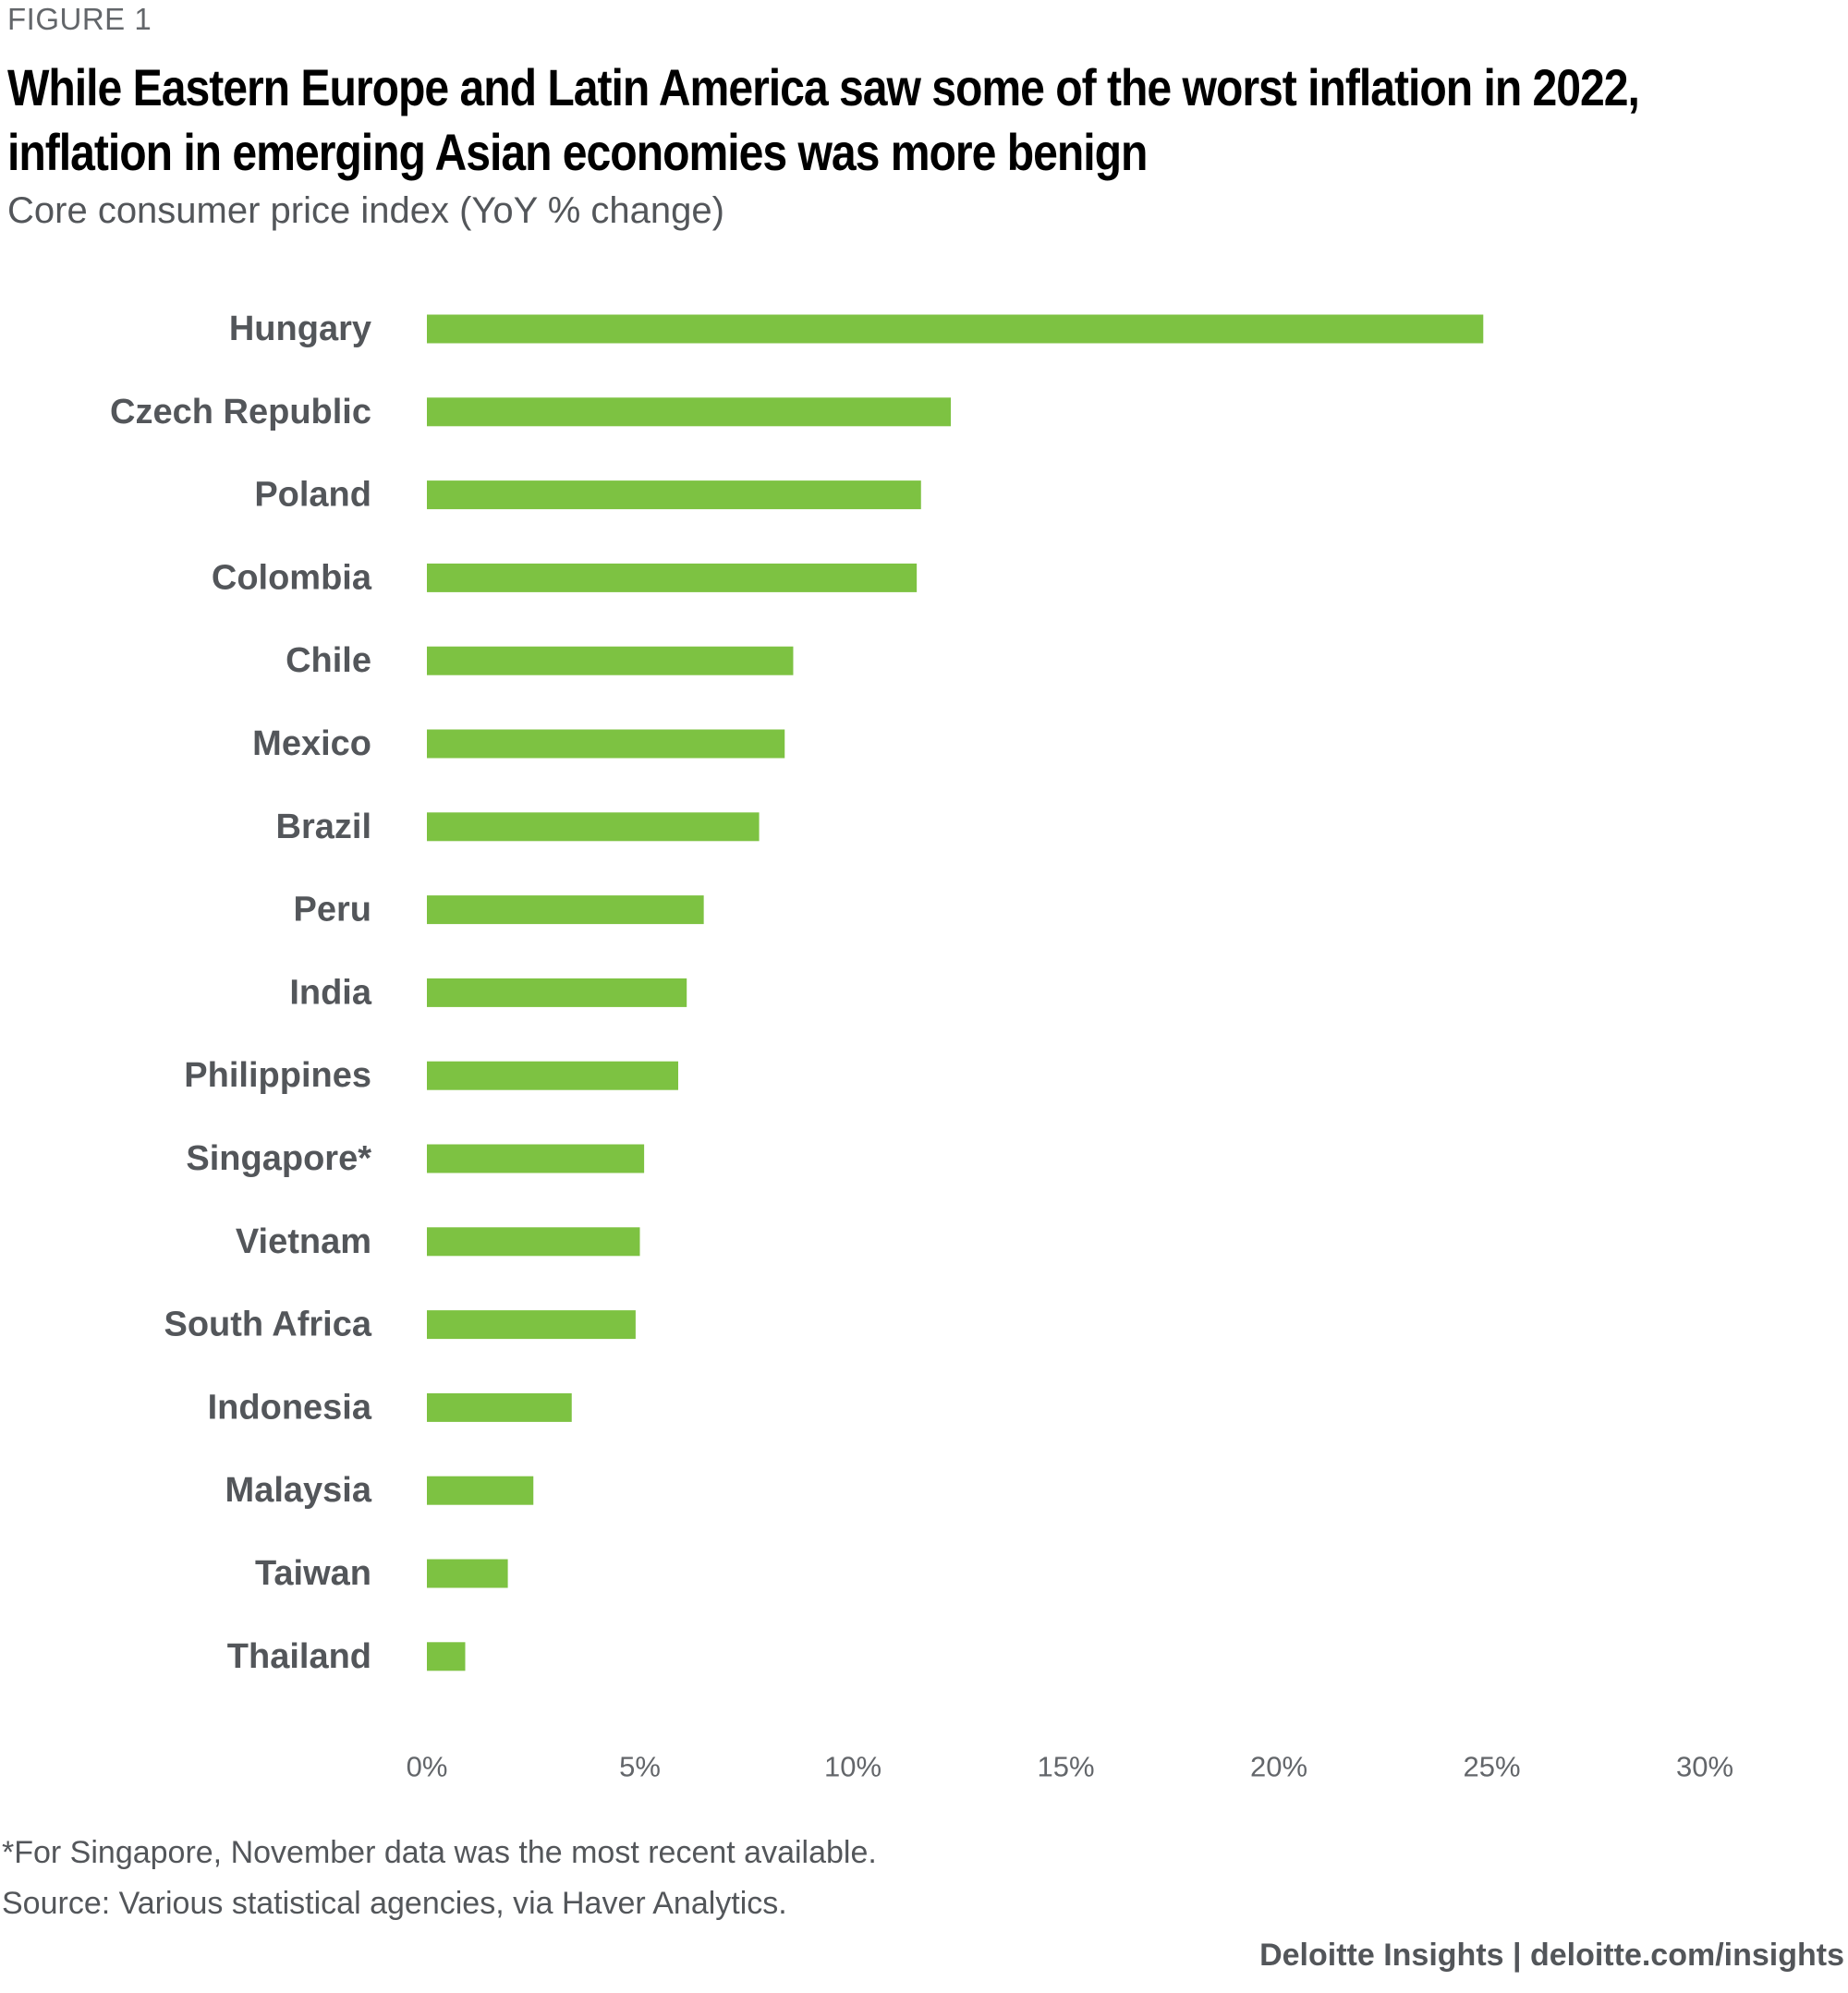 Image resolution: width=1848 pixels, height=1993 pixels. I want to click on x-tick-label: 20%, so click(1278, 1767).